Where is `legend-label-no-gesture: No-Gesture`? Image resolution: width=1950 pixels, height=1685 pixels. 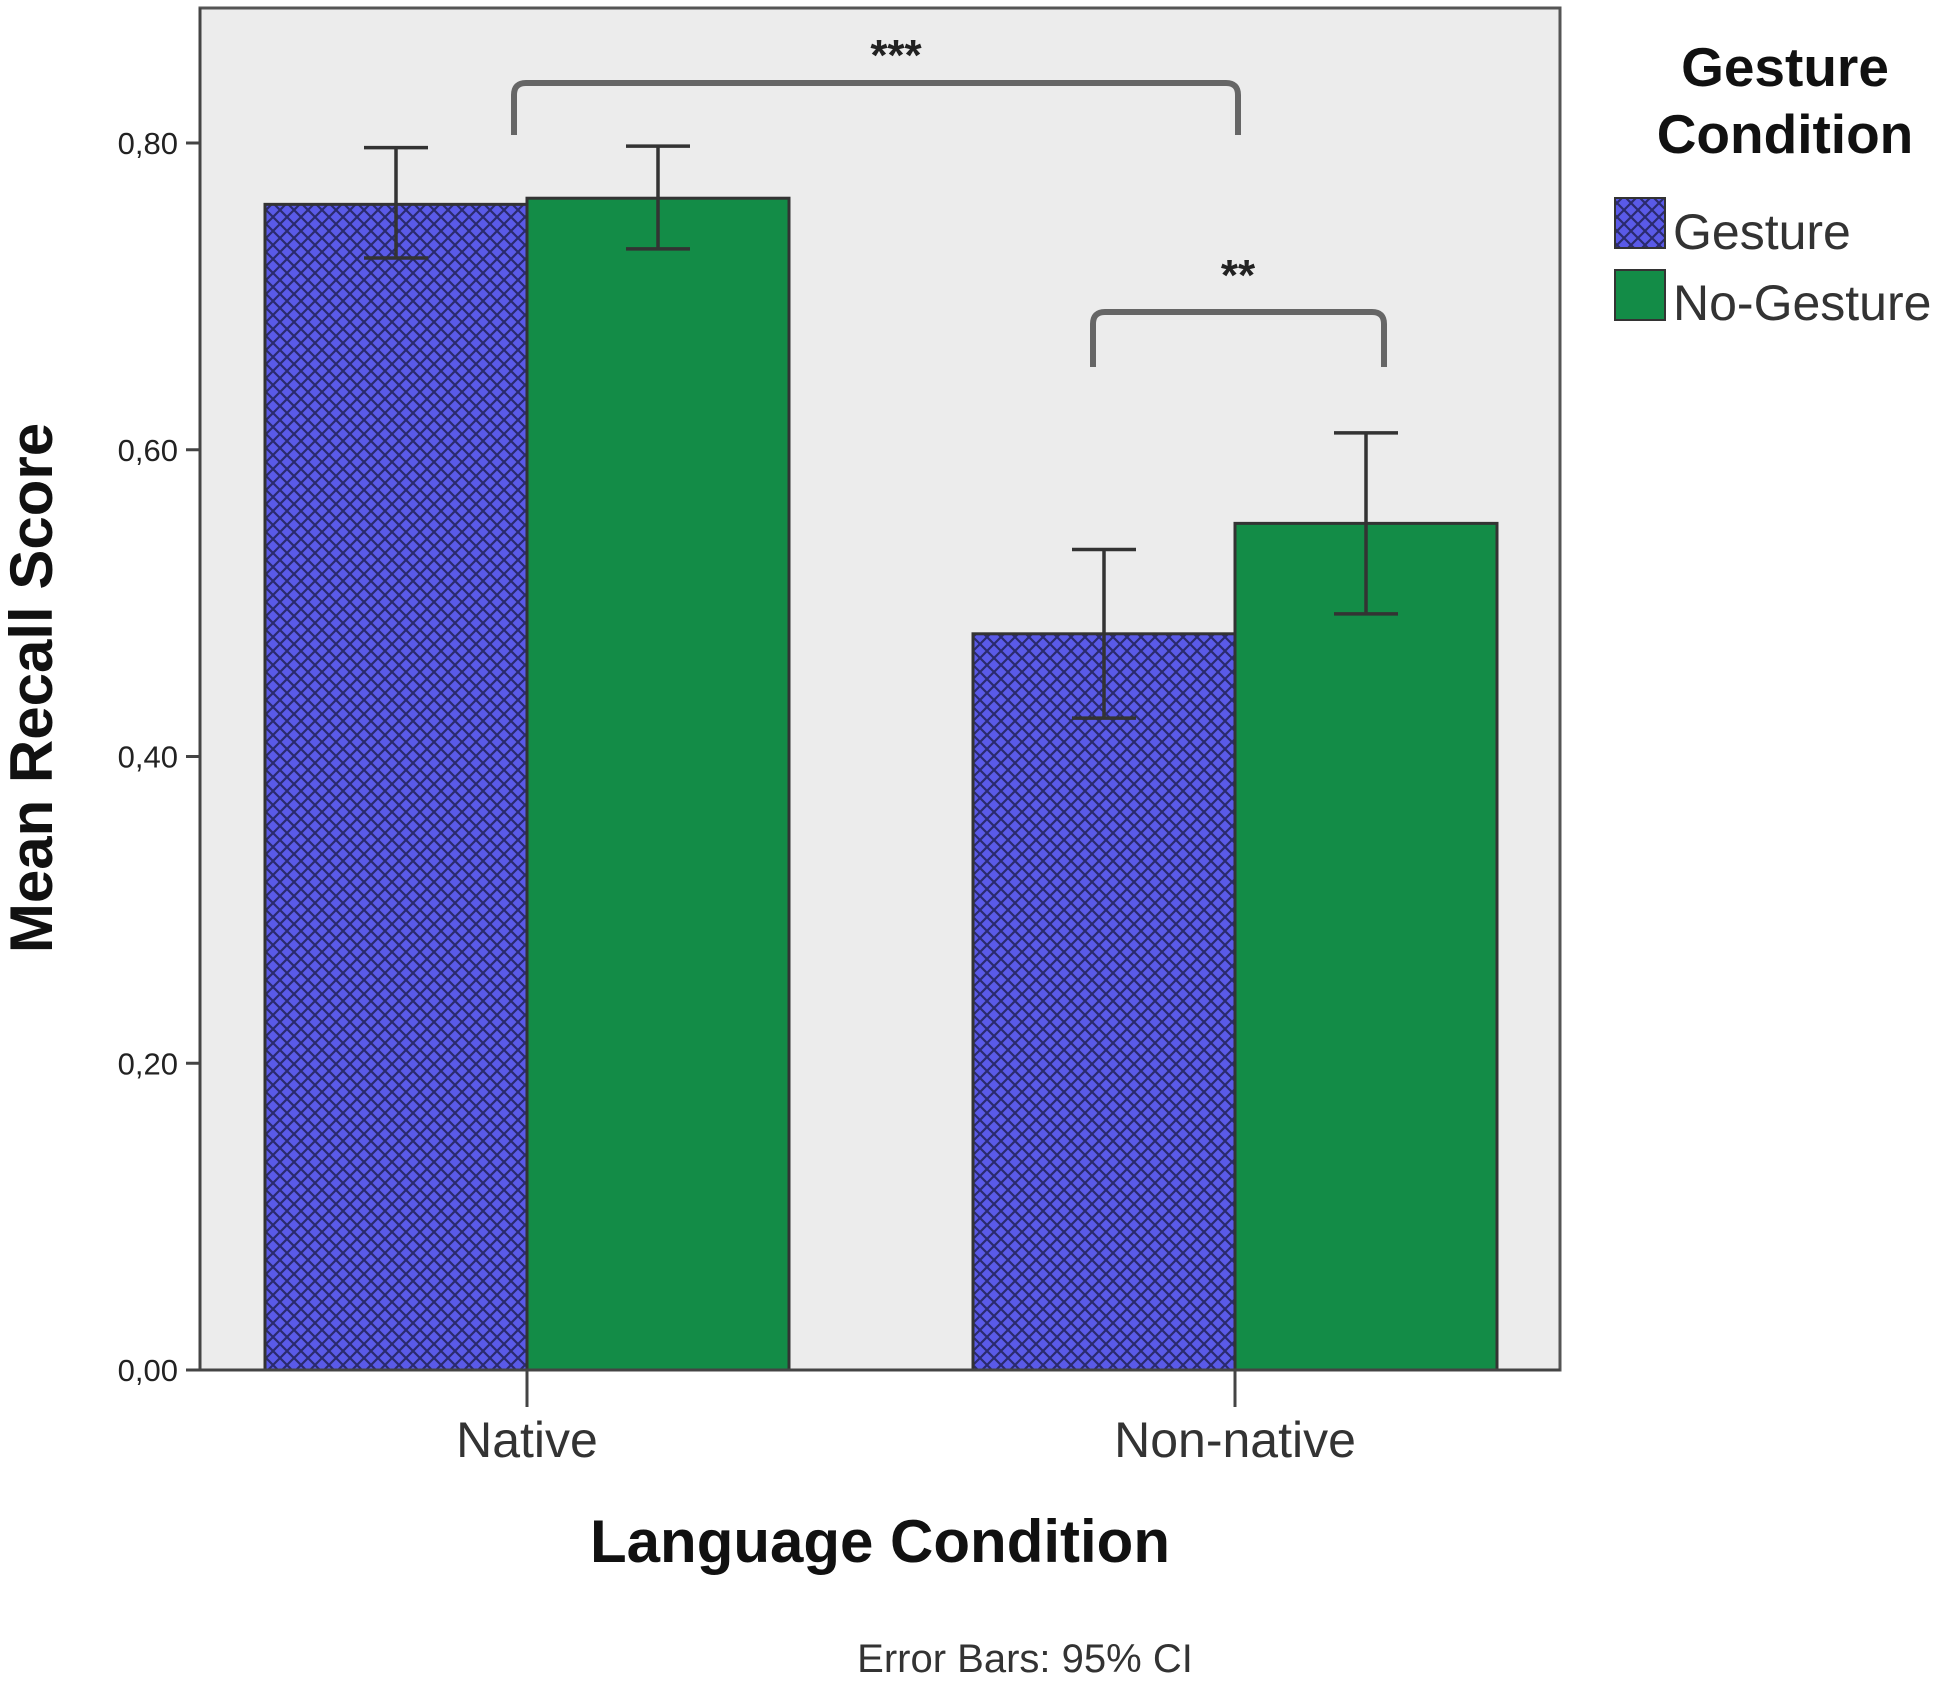
legend-label-no-gesture: No-Gesture is located at coordinates (1802, 303).